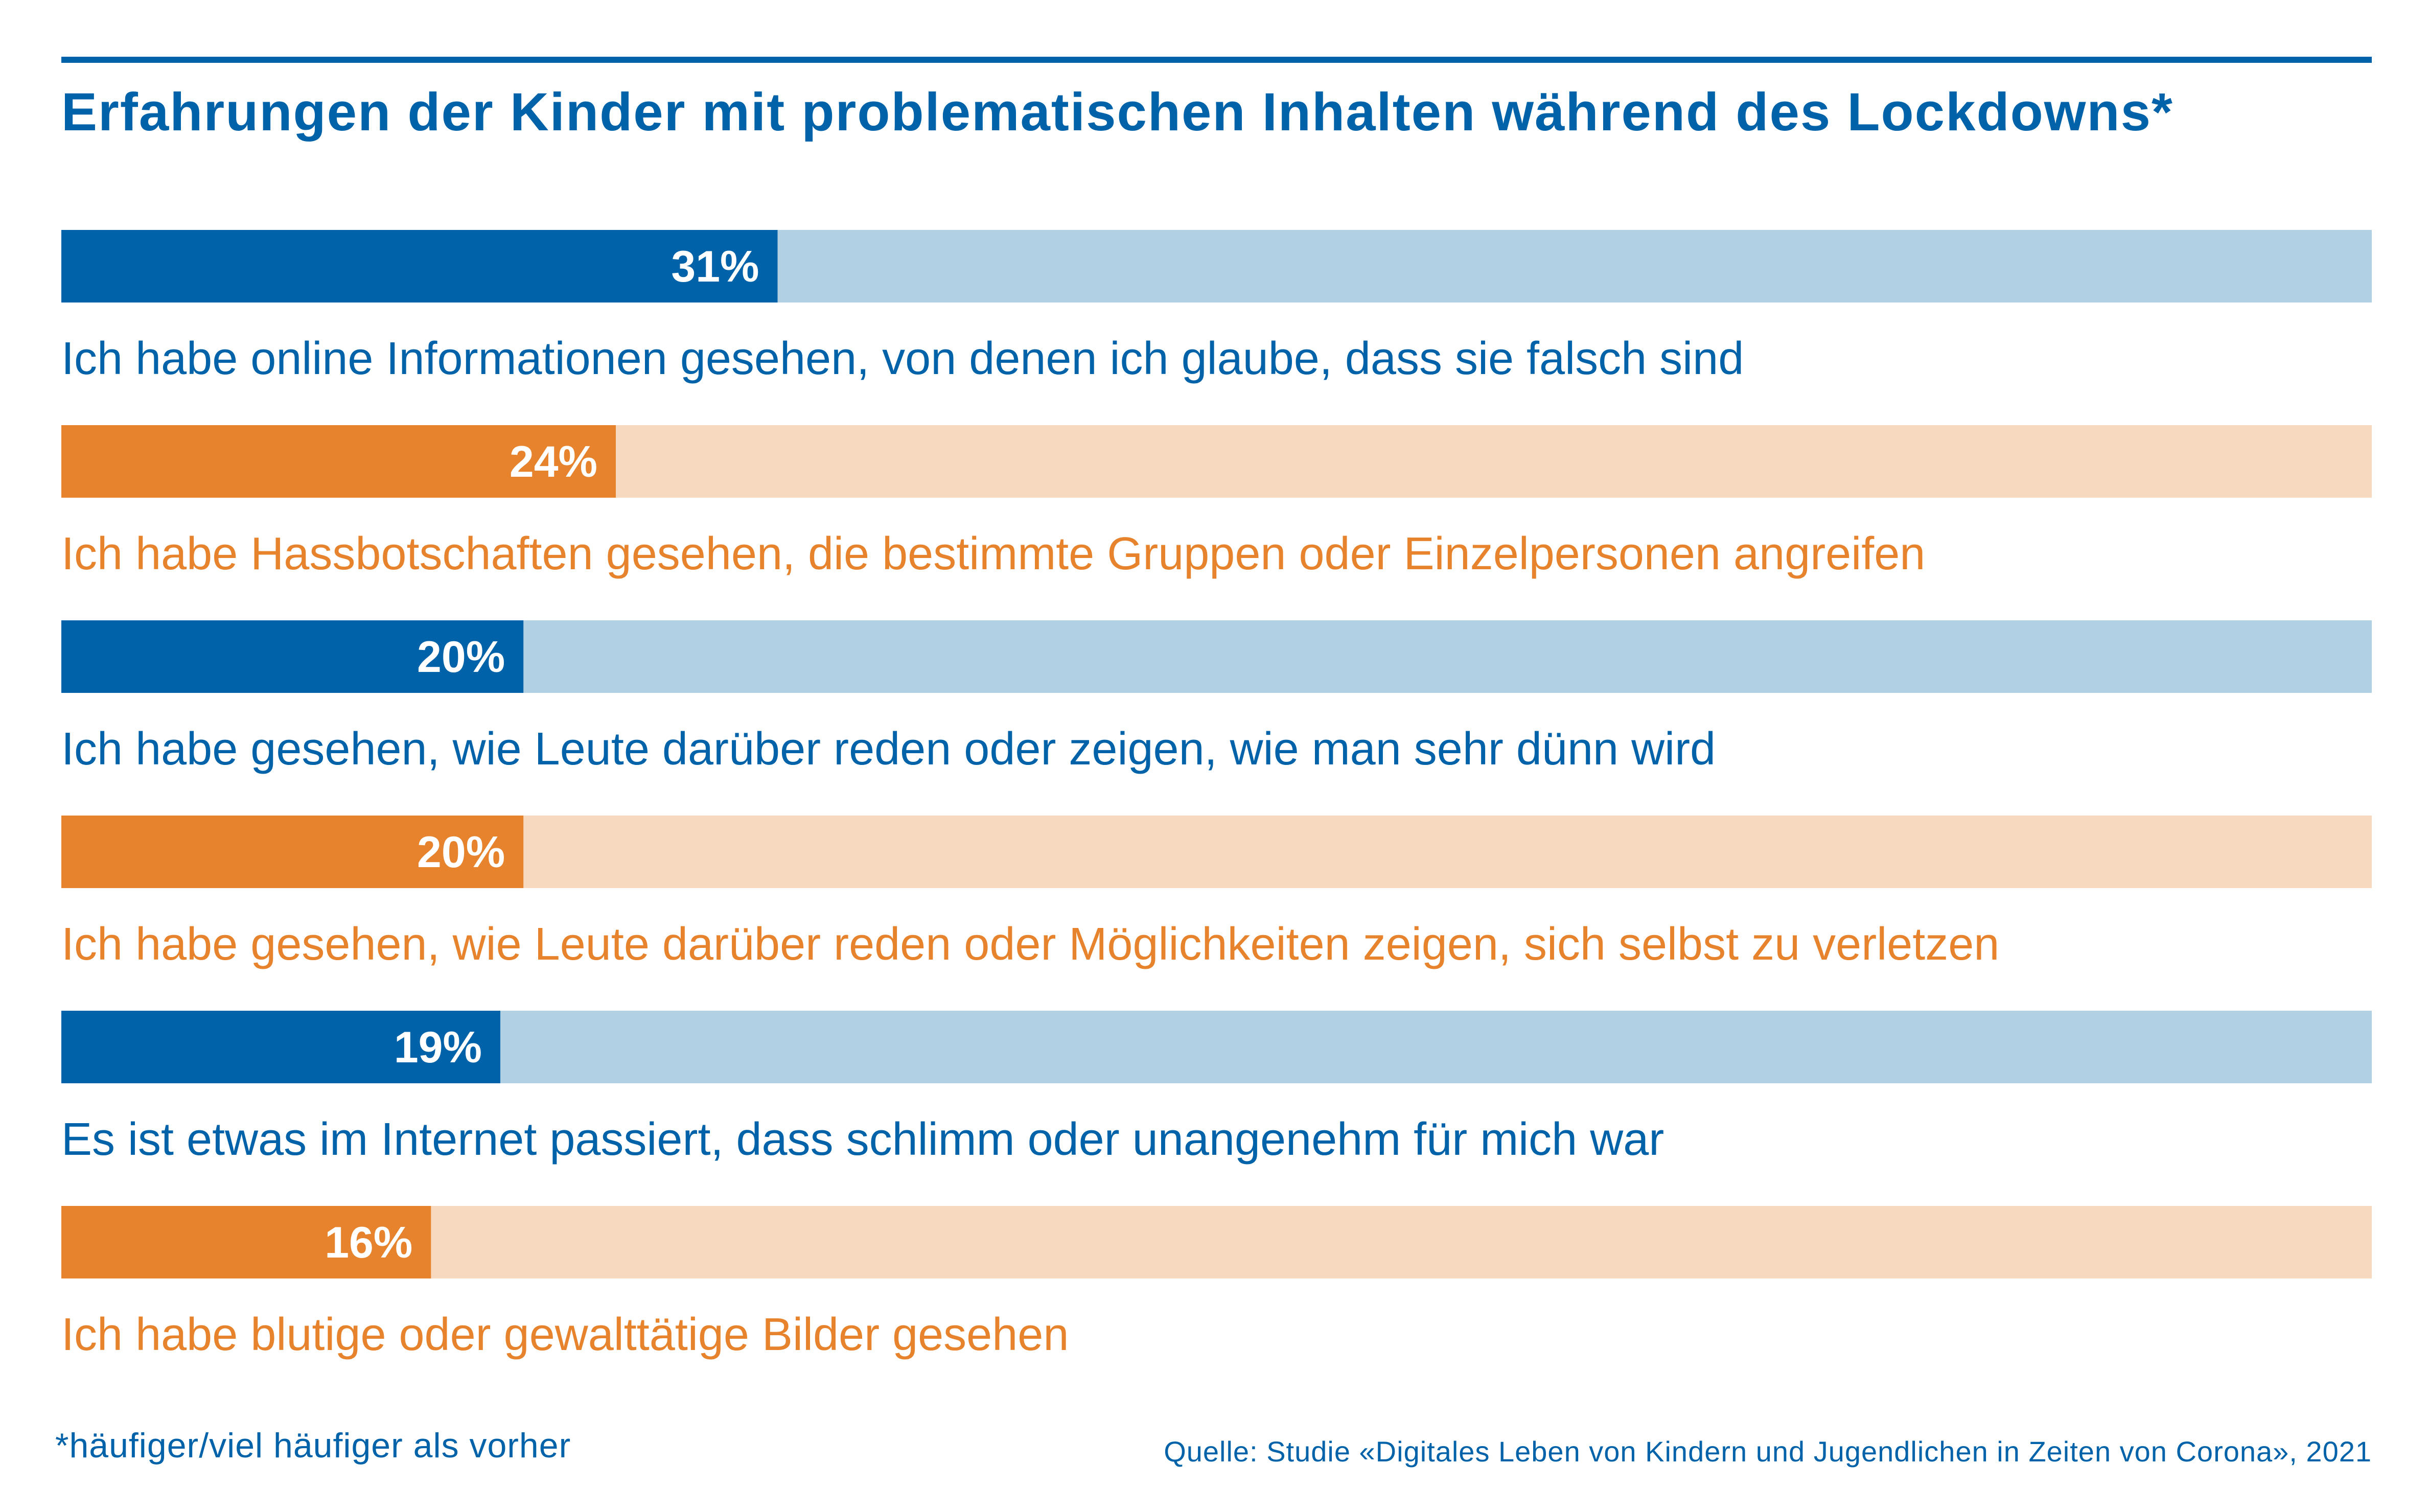 This screenshot has height=1512, width=2428. Describe the element at coordinates (1216, 1242) in the screenshot. I see `bar-track` at that location.